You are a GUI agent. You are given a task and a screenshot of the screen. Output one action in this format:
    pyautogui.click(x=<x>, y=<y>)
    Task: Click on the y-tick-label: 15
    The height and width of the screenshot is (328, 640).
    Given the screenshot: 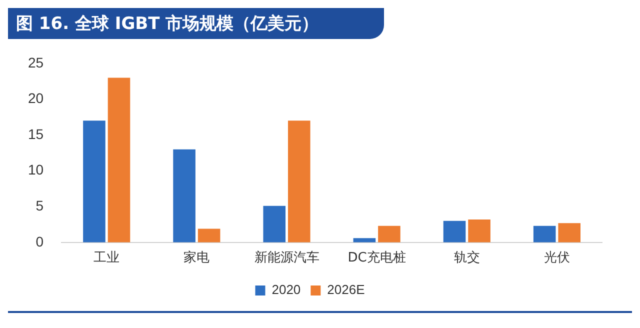 What is the action you would take?
    pyautogui.click(x=36, y=134)
    